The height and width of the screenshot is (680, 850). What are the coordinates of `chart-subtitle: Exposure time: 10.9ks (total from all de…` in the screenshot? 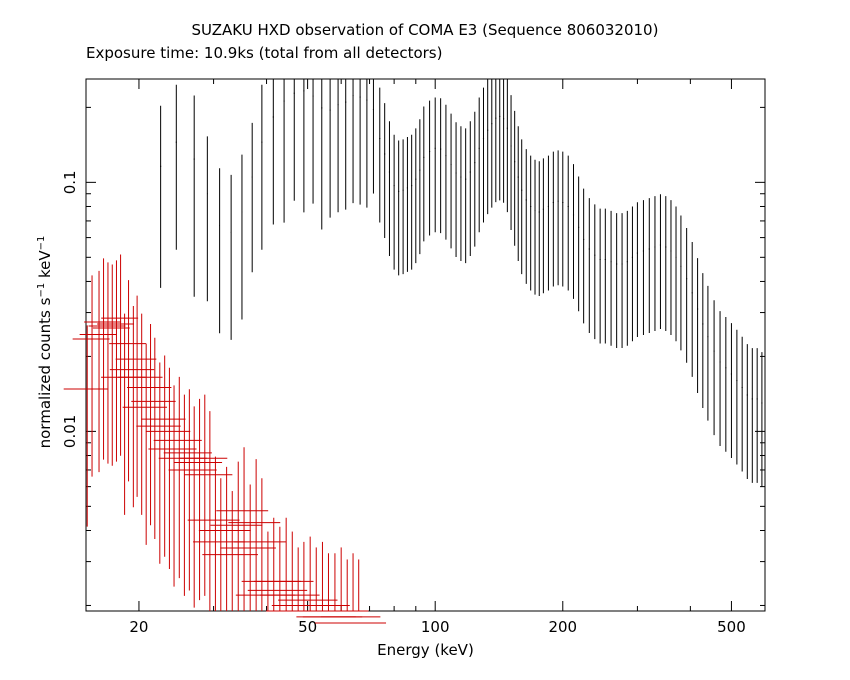 It's located at (264, 53).